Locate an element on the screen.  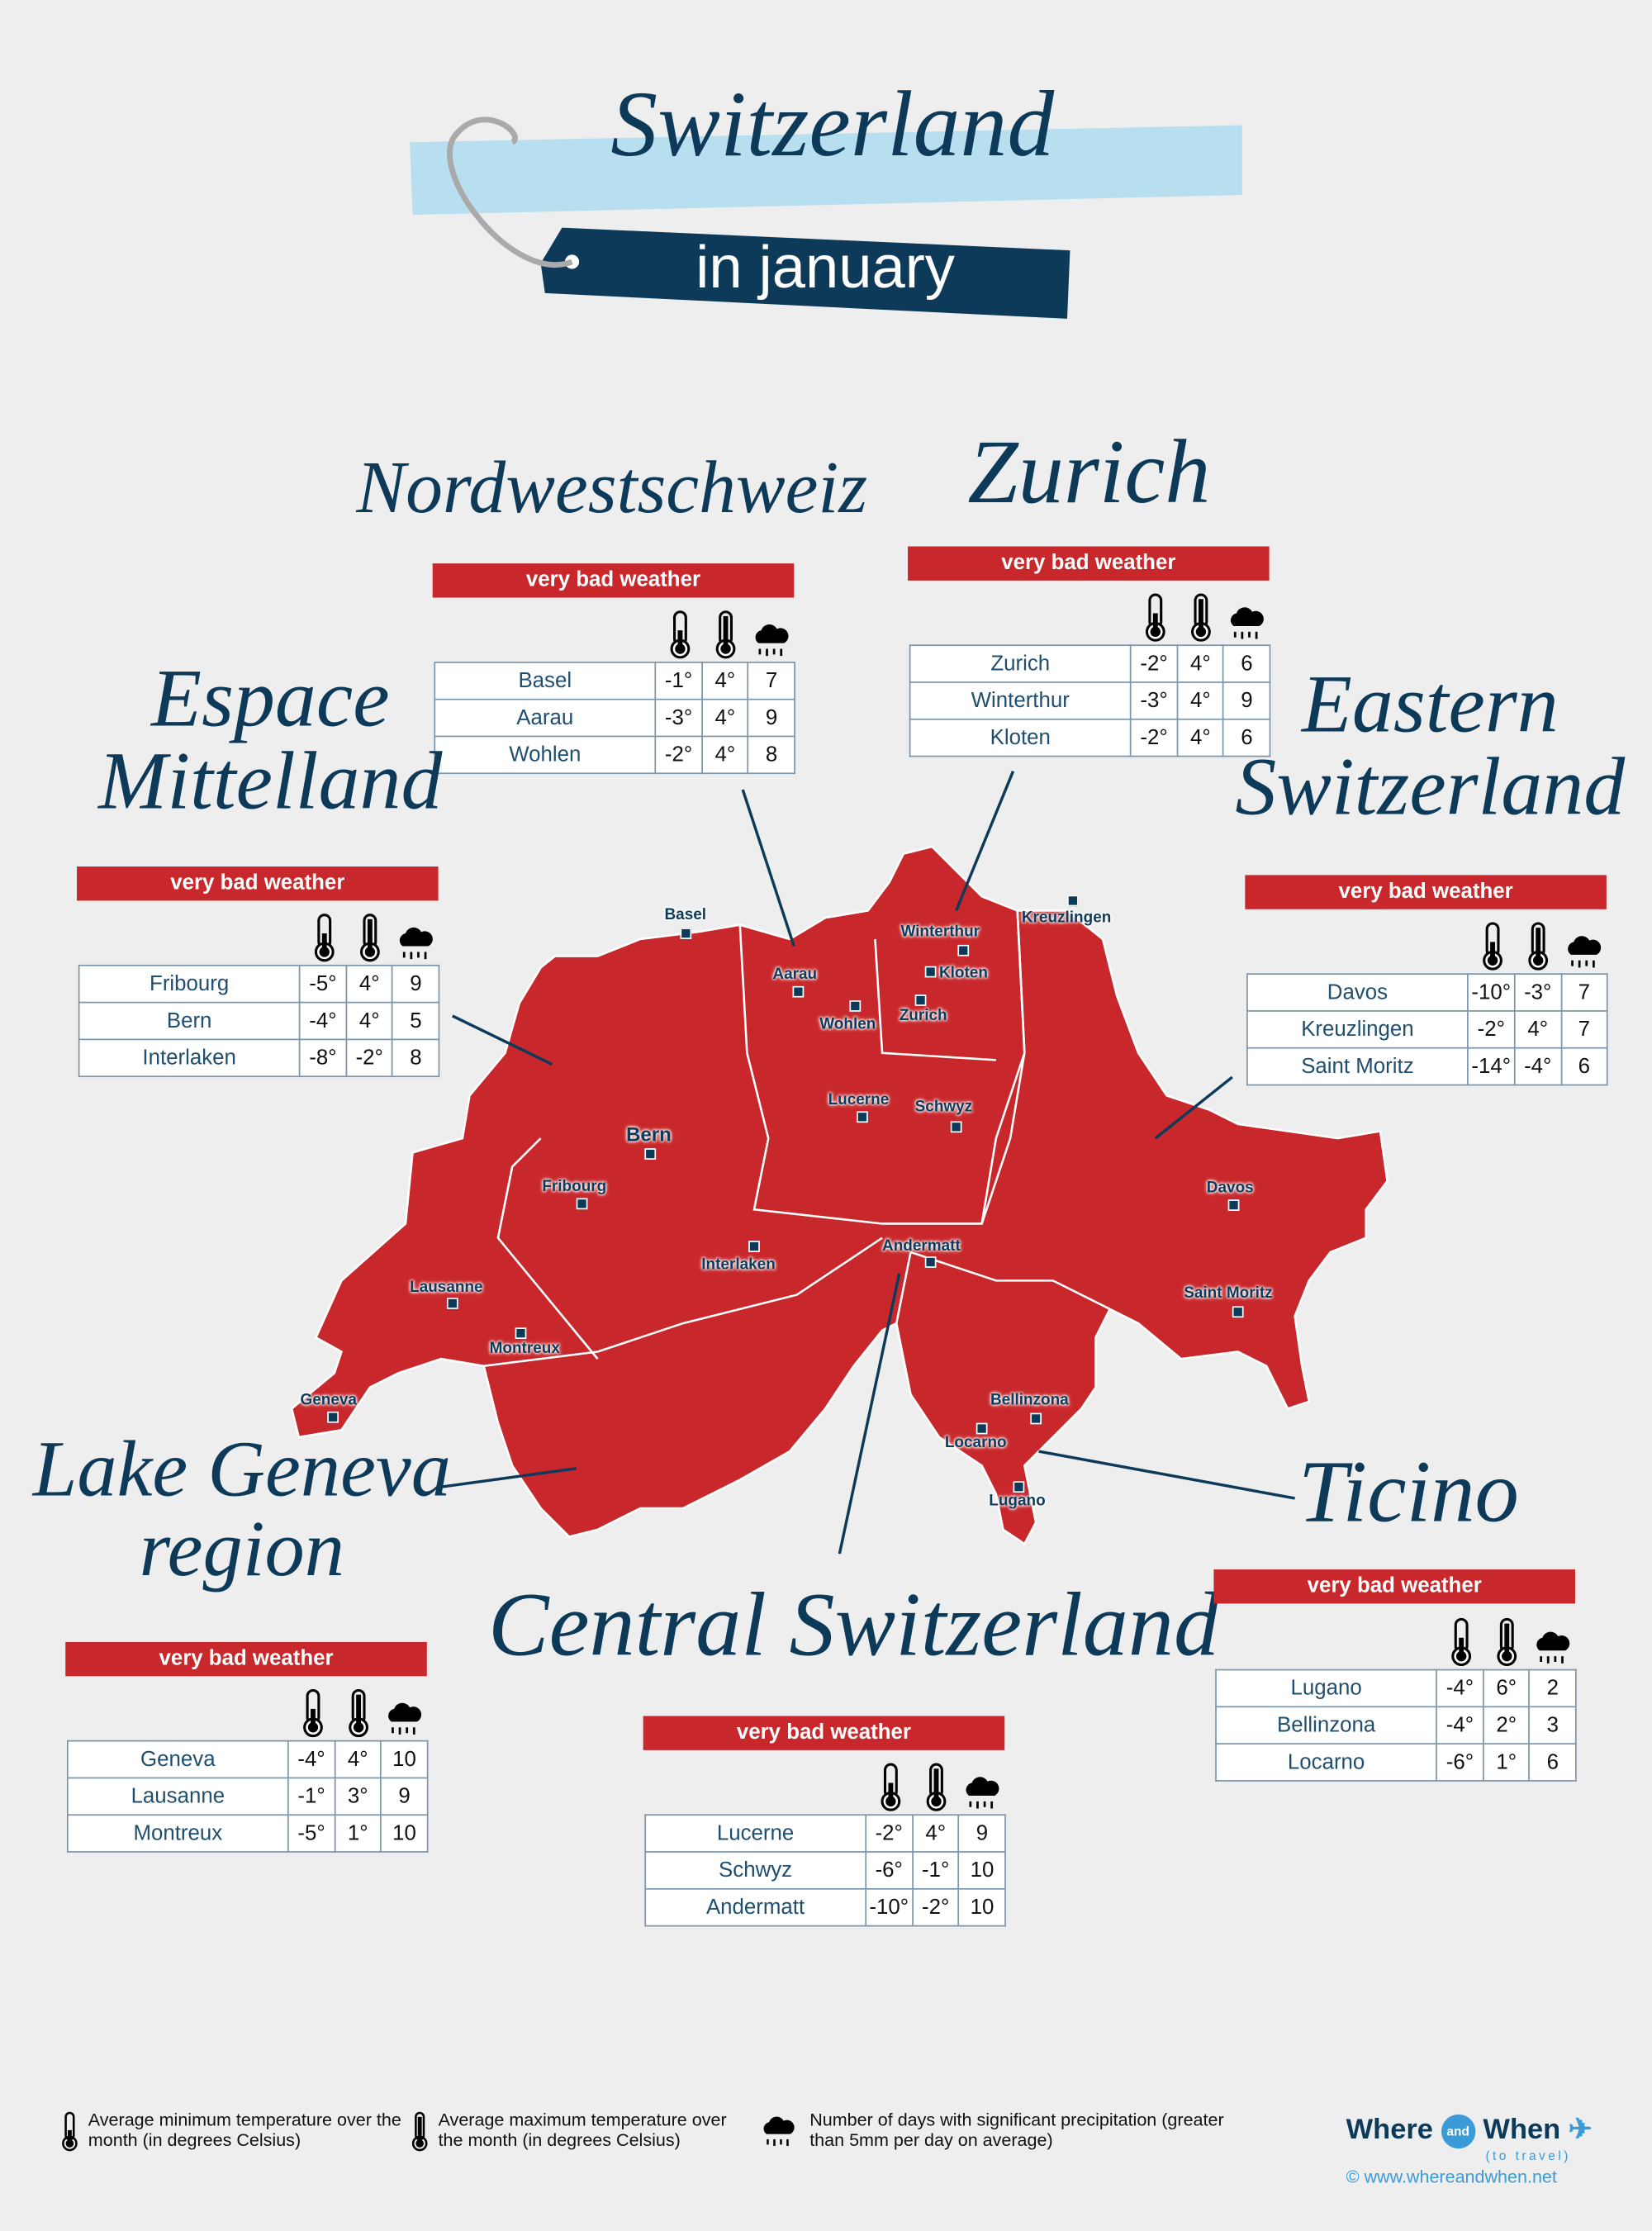
table-row: Kreuzlingen -2° 4° 7 is located at coordinates (1427, 1029).